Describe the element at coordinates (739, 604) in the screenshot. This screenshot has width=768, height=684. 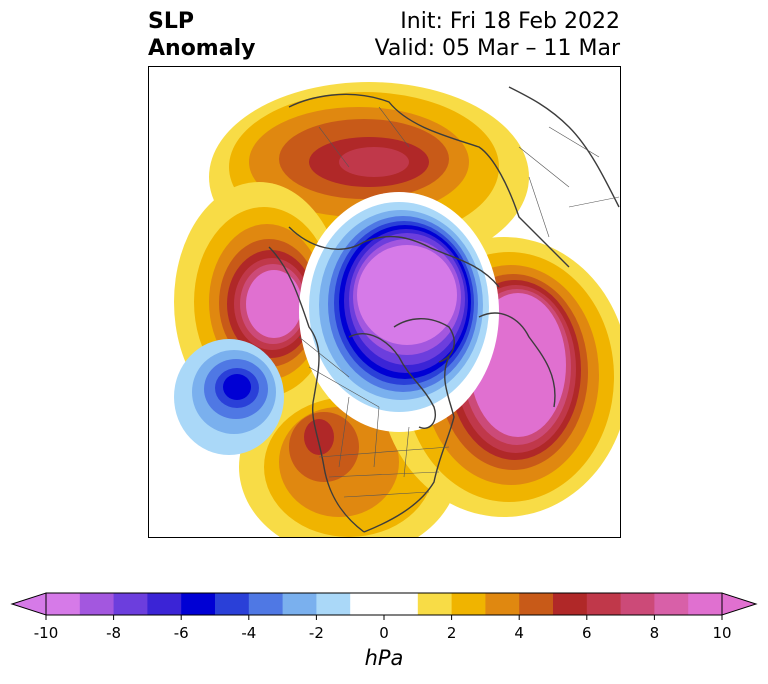
I see `colorbar-extend-high` at that location.